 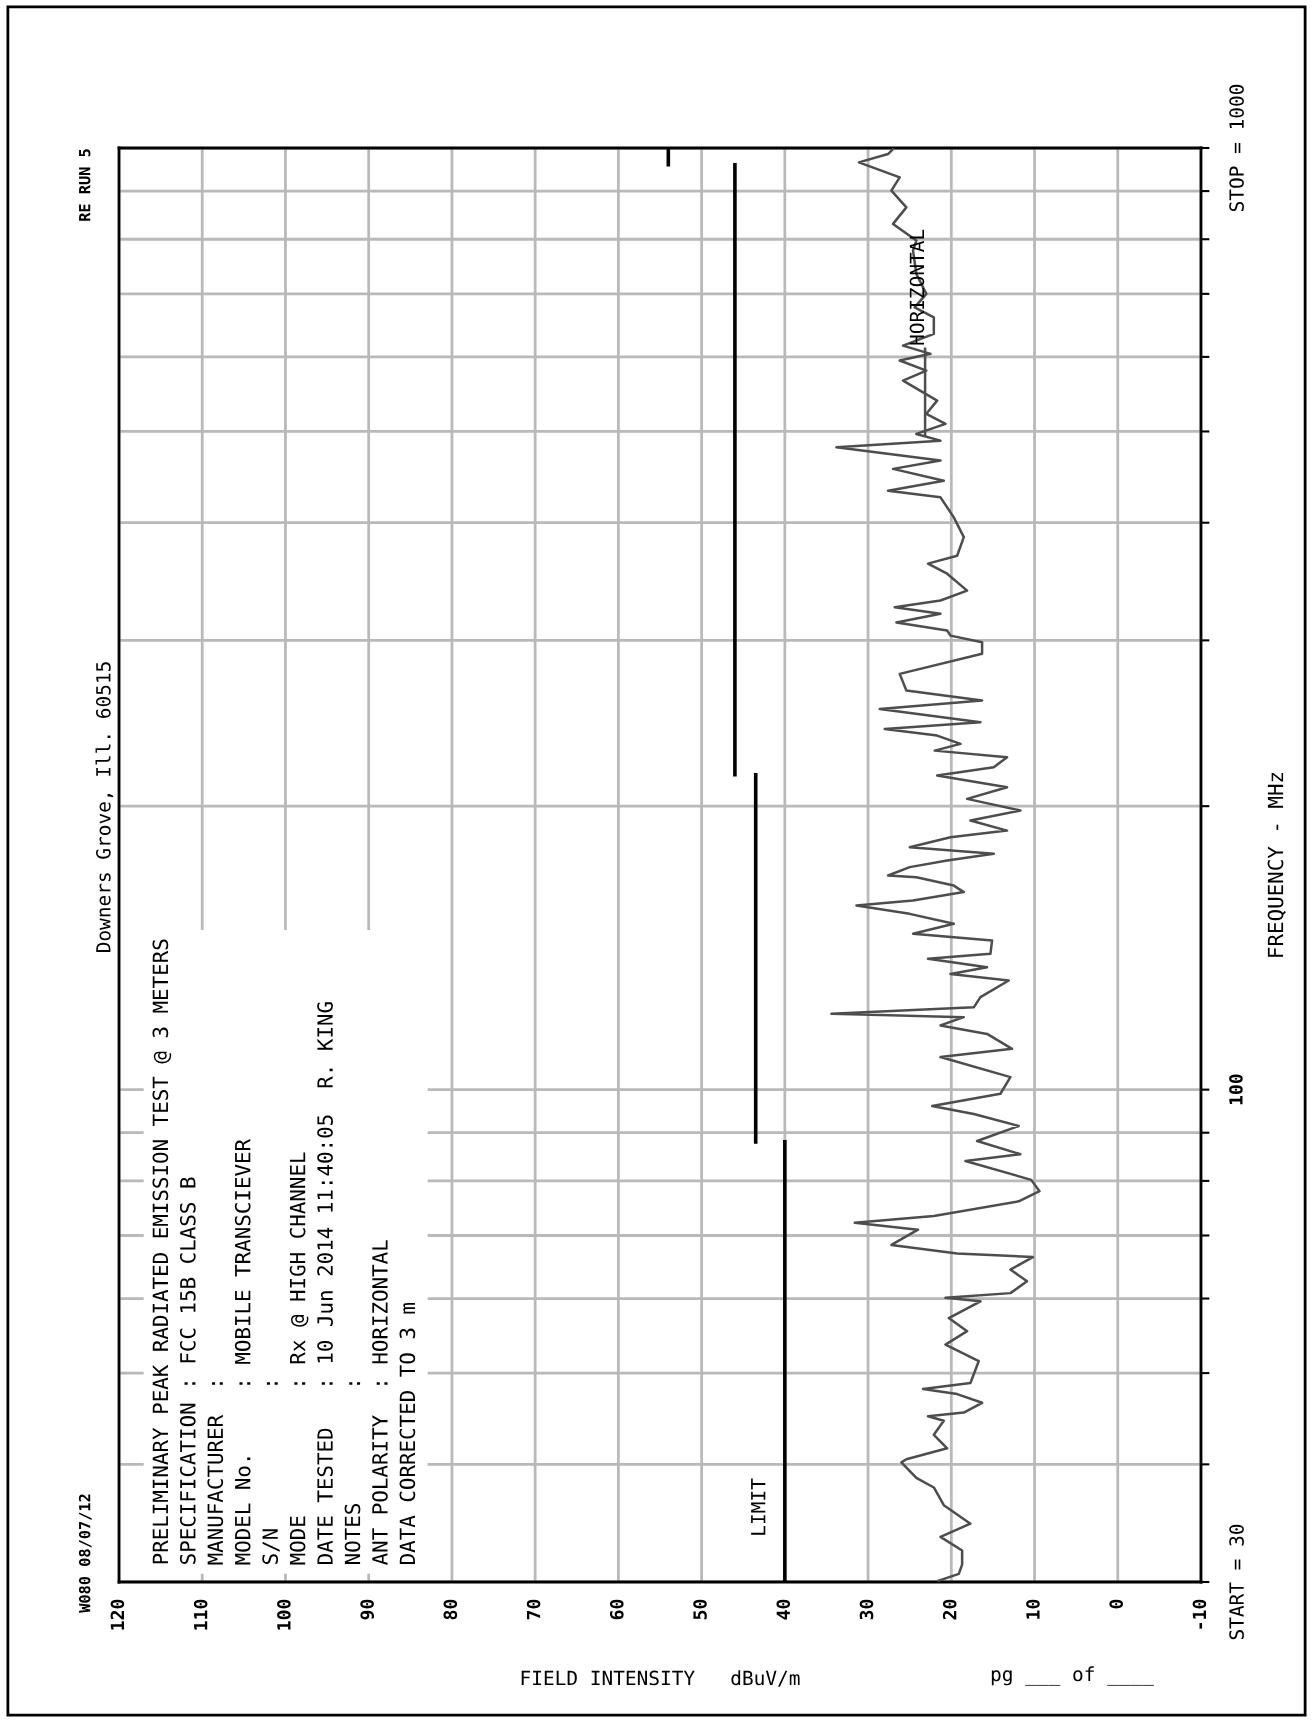 I want to click on x-tick-label: 0, so click(x=1116, y=1604).